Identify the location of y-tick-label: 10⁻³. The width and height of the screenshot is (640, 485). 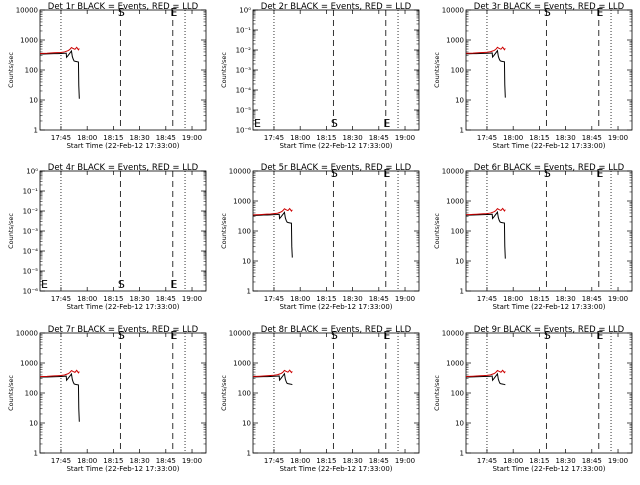
(31, 232).